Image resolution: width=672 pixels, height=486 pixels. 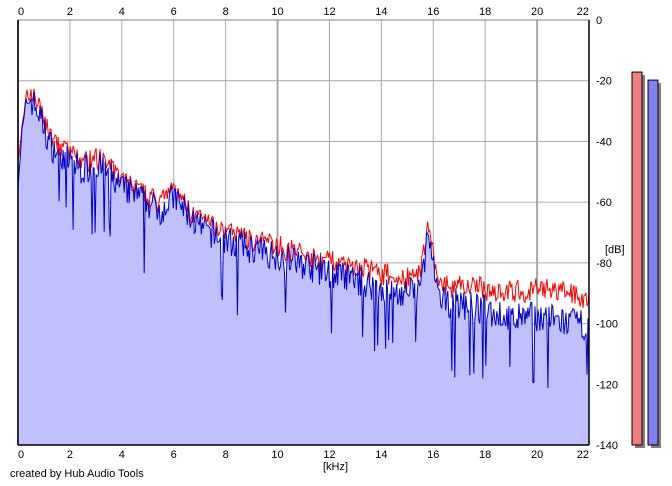 What do you see at coordinates (599, 21) in the screenshot?
I see `y-tick-label: 0` at bounding box center [599, 21].